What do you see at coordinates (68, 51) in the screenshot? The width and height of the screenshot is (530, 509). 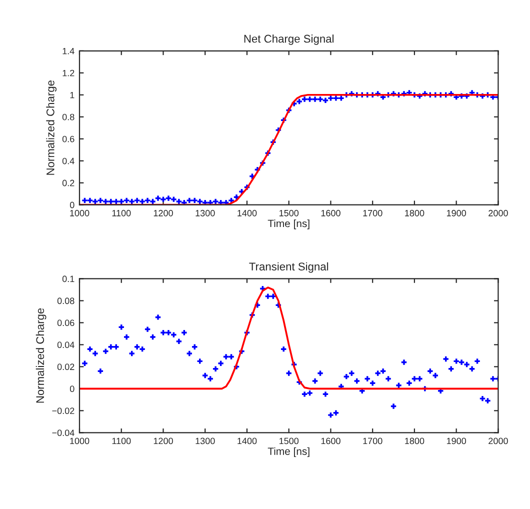 I see `y-tick-label: 1.4` at bounding box center [68, 51].